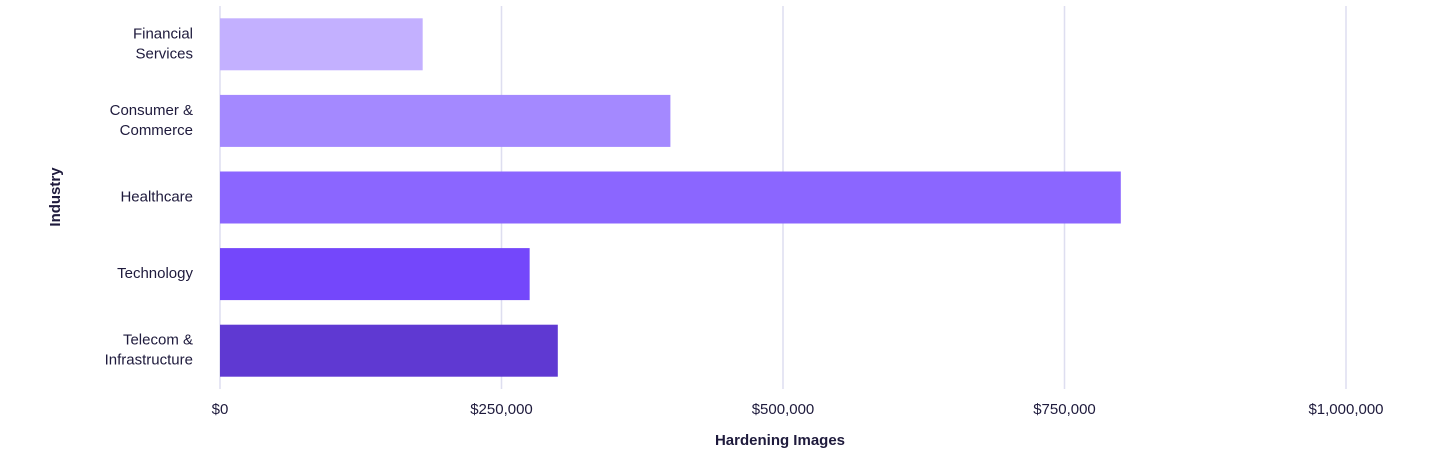 This screenshot has width=1456, height=476. I want to click on y-tick-label: Financial Services, so click(163, 43).